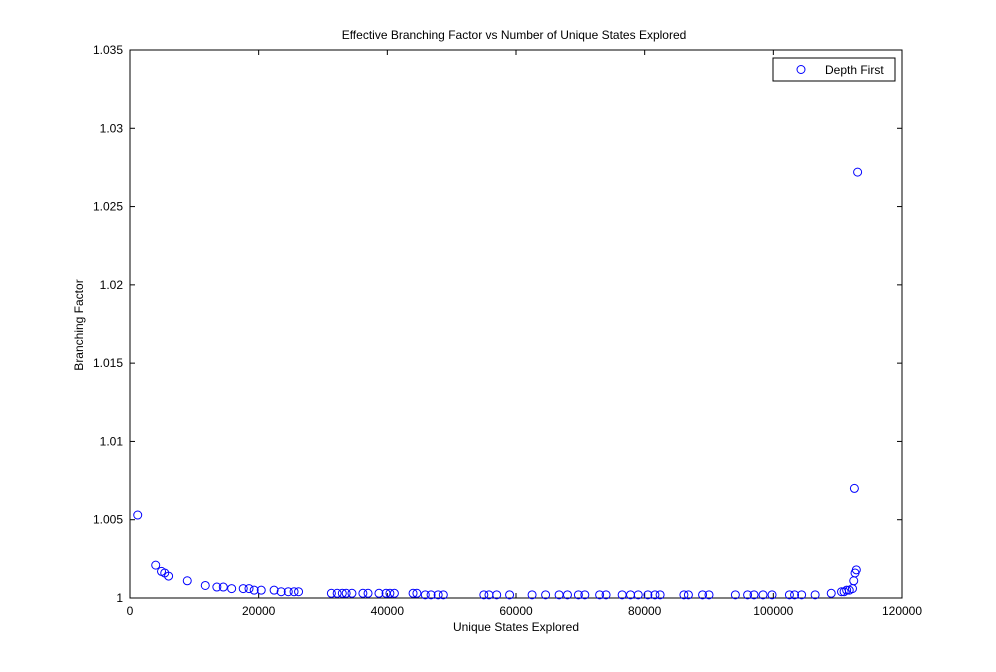  Describe the element at coordinates (79, 324) in the screenshot. I see `y-axis-label: Branching Factor` at that location.